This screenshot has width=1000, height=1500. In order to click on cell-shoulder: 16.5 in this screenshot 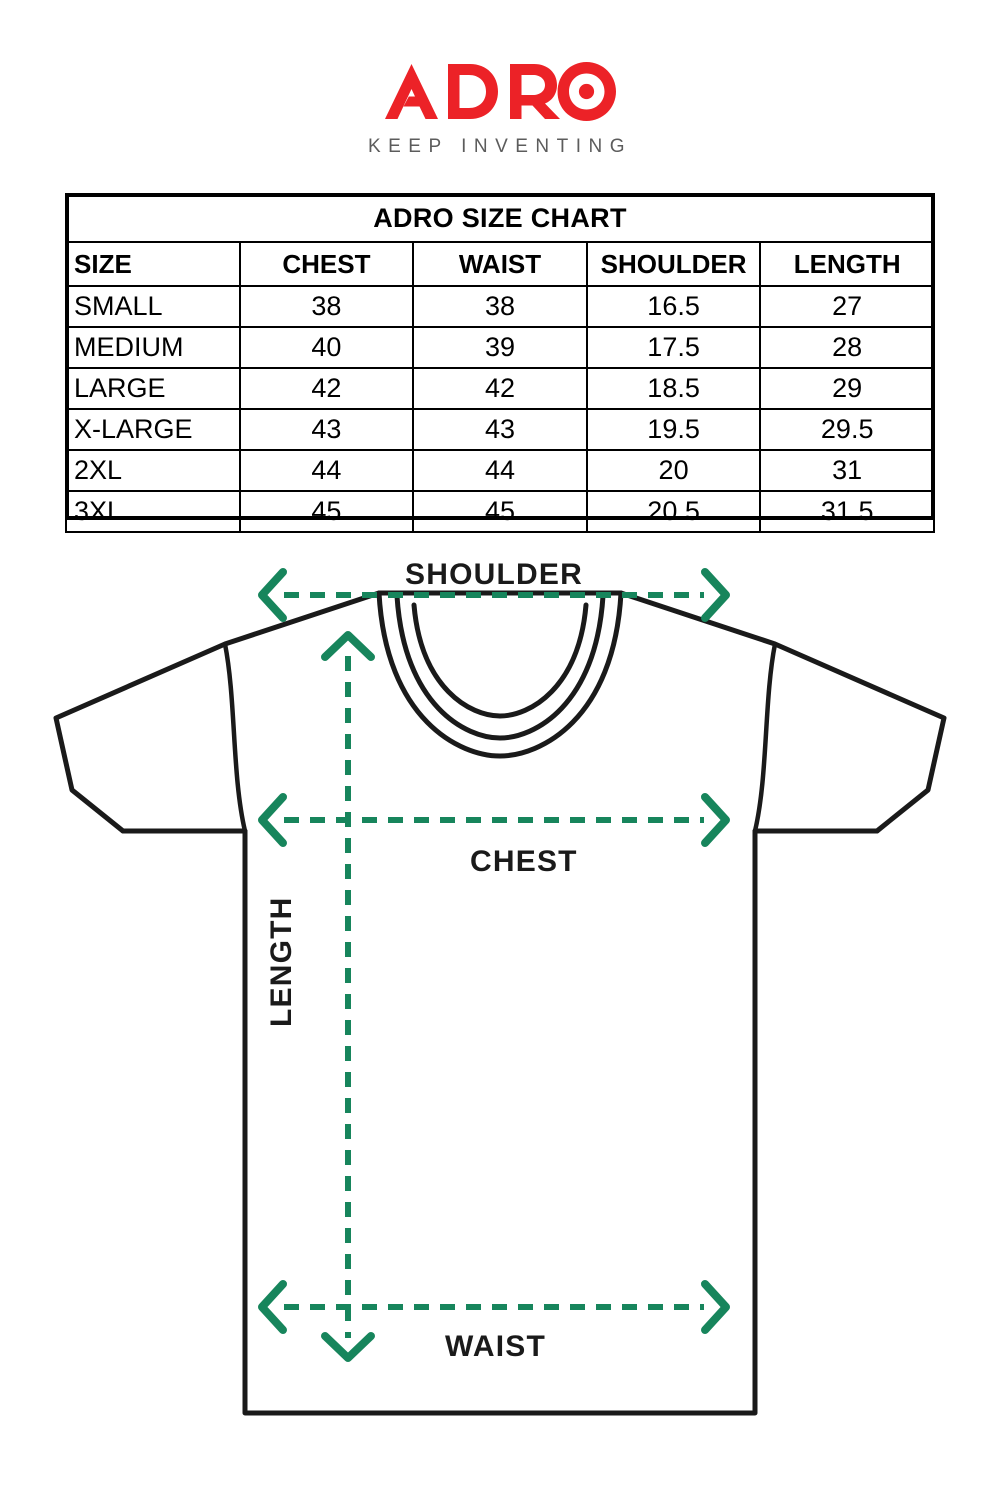, I will do `click(673, 306)`.